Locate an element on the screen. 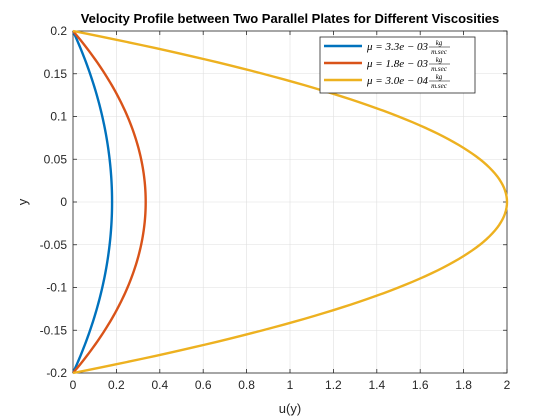  x-tick-label: 1.6 is located at coordinates (420, 385).